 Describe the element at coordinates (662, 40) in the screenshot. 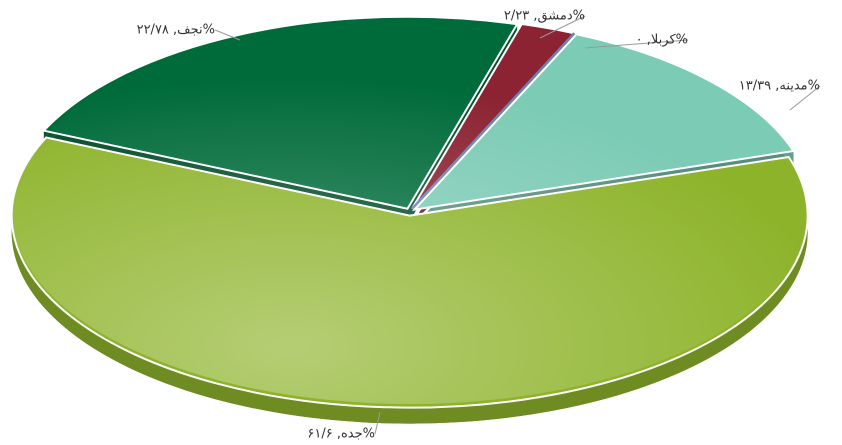

I see `data-label: %کربلا, ۰` at that location.